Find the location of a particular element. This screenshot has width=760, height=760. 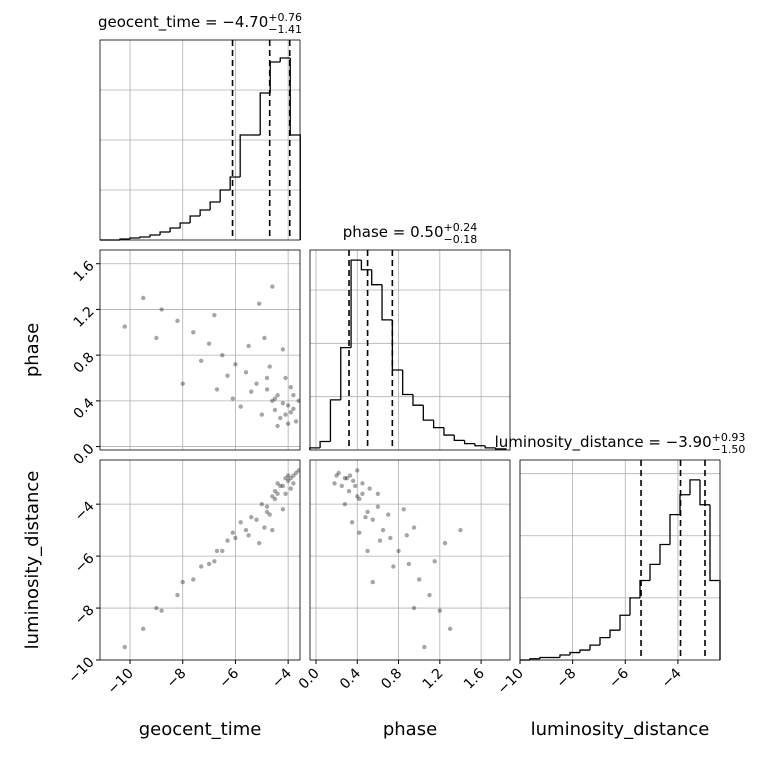

x-tick-label: −8 is located at coordinates (567, 679).